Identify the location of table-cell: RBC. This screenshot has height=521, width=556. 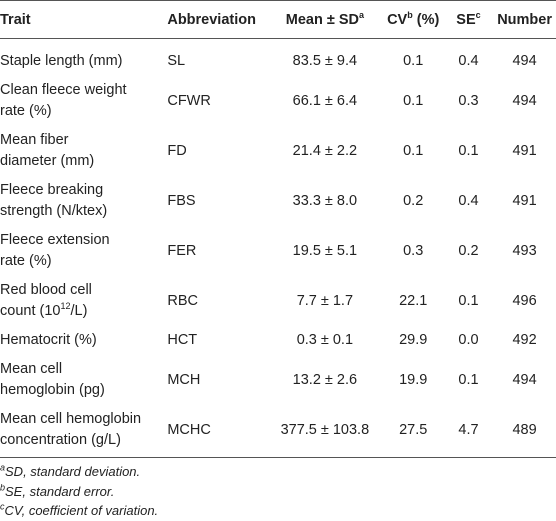
(217, 301).